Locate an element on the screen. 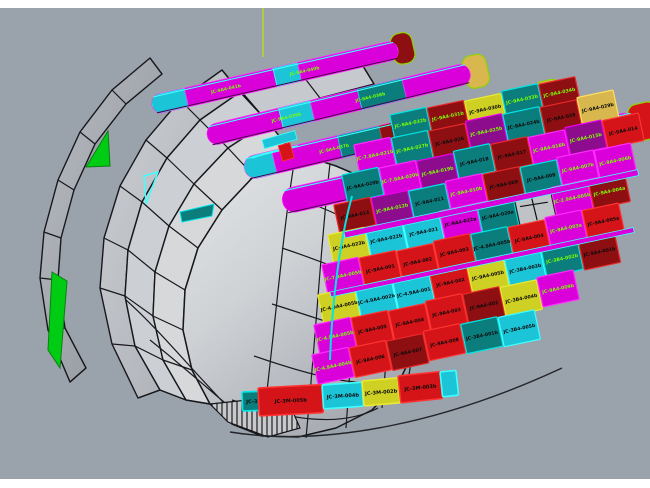  panel-tile: JC-3M-004b is located at coordinates (343, 395).